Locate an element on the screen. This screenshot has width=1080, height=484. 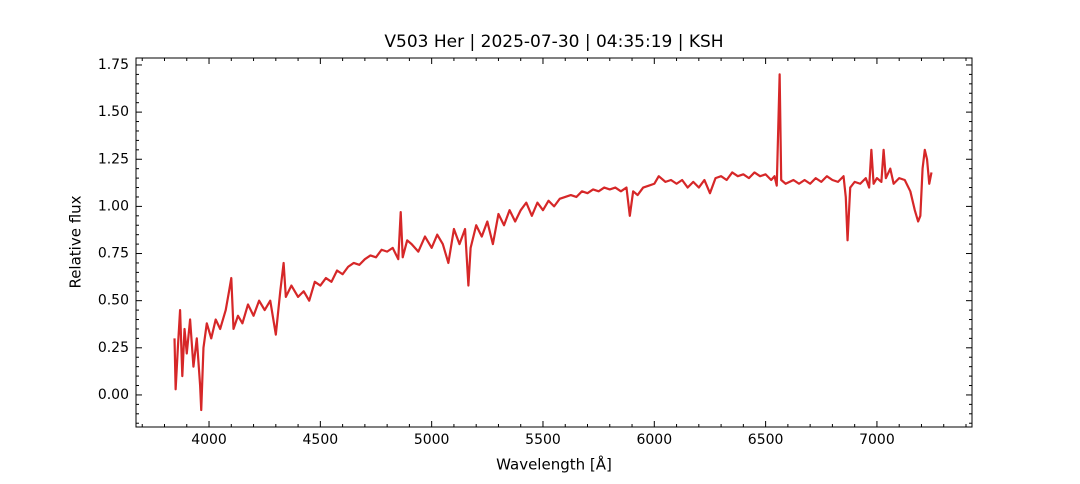
y-tick-label: 1.00 is located at coordinates (113, 206).